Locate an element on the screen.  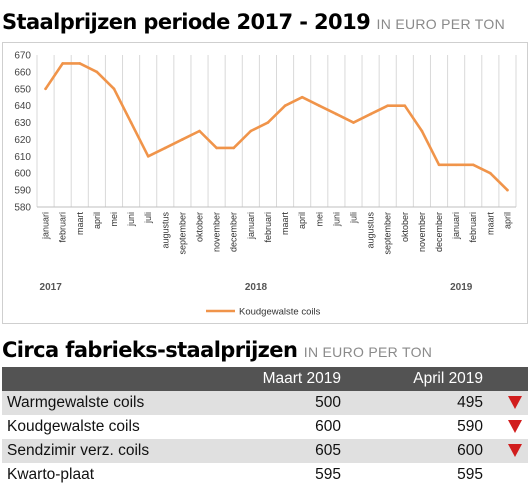
april-price-cell: 595 is located at coordinates (418, 475).